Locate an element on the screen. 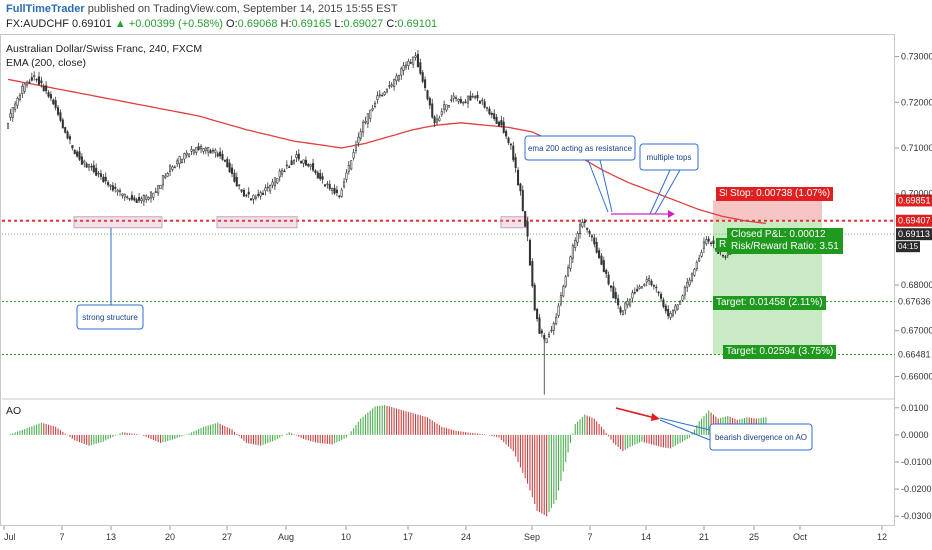 This screenshot has width=932, height=550. risk-reward-zones is located at coordinates (767, 277).